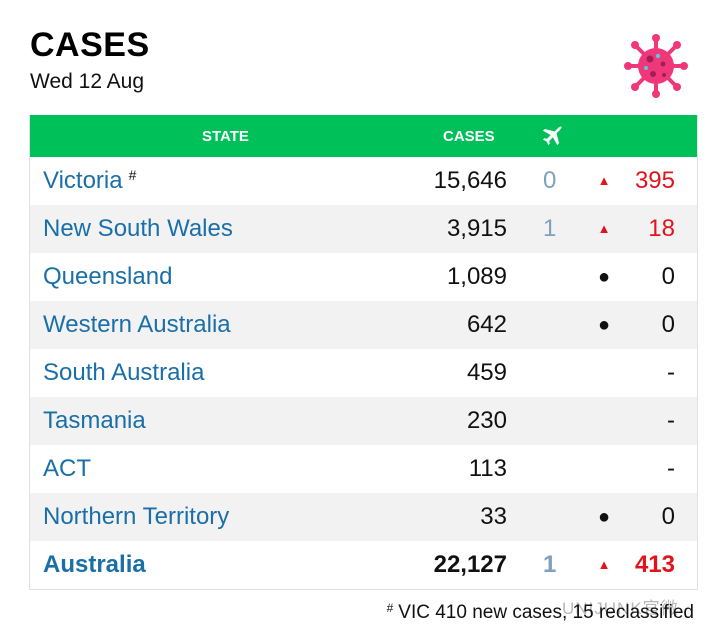 This screenshot has height=642, width=720. What do you see at coordinates (225, 136) in the screenshot?
I see `column-header-state: STATE` at bounding box center [225, 136].